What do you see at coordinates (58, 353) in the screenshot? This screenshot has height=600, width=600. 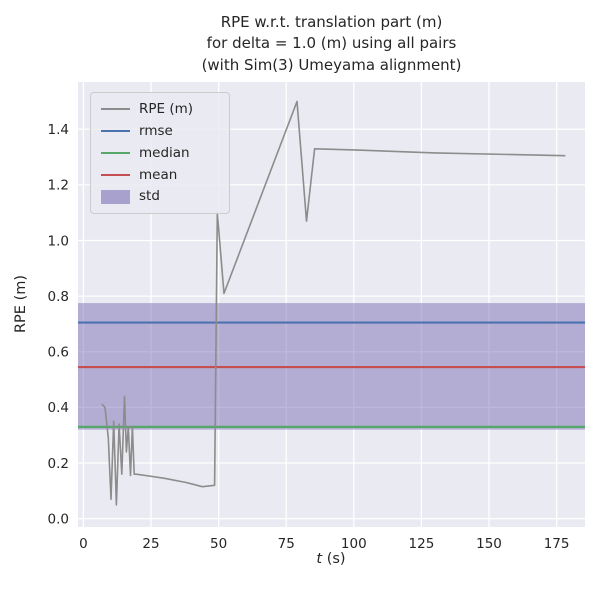 I see `y-tick-label: 0.6` at bounding box center [58, 353].